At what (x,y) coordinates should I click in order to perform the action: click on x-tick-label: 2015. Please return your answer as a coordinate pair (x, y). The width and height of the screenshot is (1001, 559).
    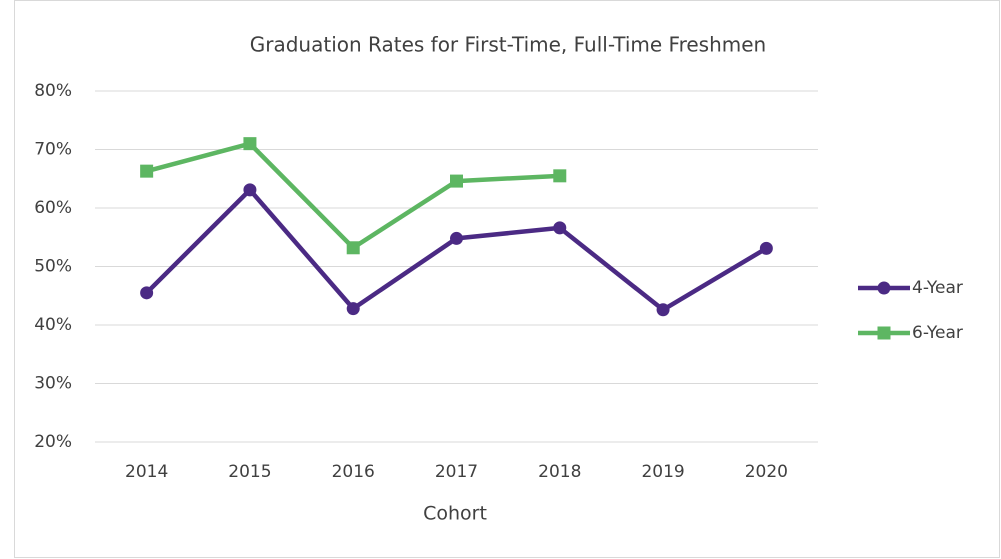
    Looking at the image, I should click on (249, 472).